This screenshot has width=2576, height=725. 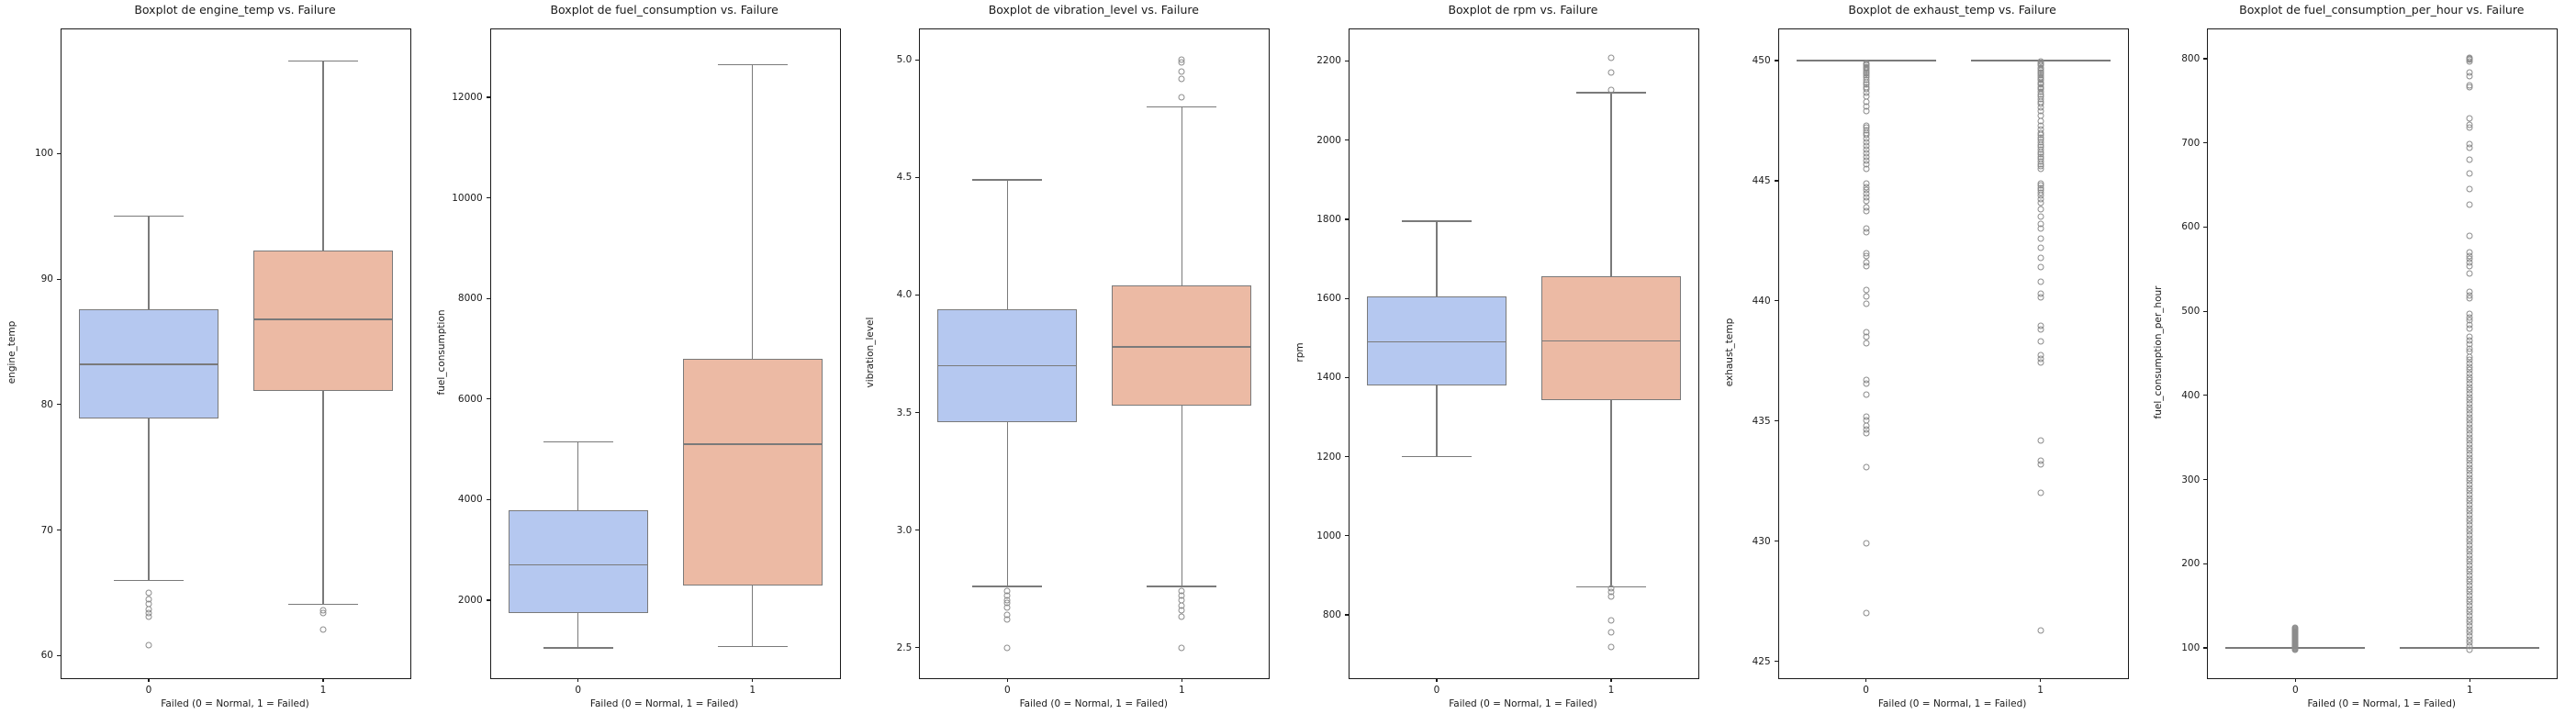 I want to click on y-tick-label: 1400, so click(x=1328, y=378).